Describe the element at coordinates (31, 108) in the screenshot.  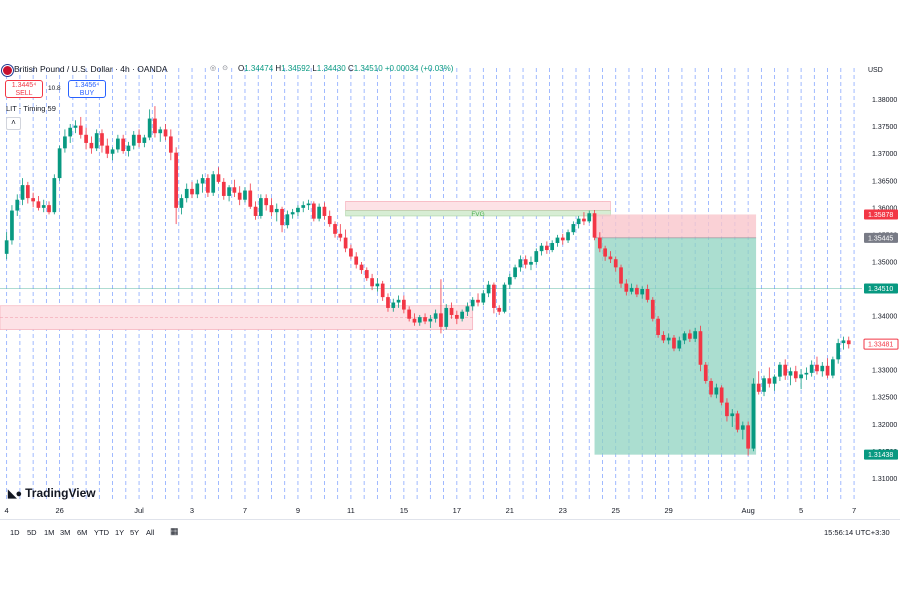
I see `indicator-label: LIT - Timing 59` at that location.